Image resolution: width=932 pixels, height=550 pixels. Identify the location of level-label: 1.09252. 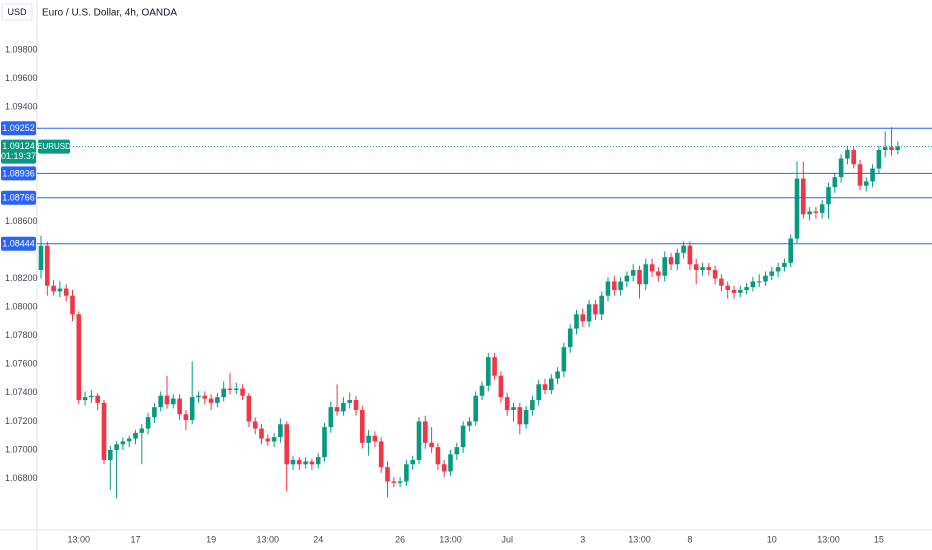
(18, 128).